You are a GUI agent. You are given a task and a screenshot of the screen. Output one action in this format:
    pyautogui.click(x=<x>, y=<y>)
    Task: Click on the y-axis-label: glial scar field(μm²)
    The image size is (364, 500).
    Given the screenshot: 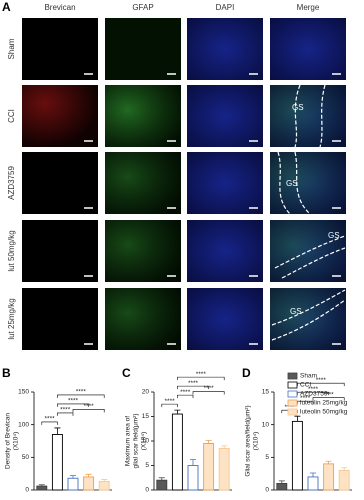 What is the action you would take?
    pyautogui.click(x=136, y=440)
    